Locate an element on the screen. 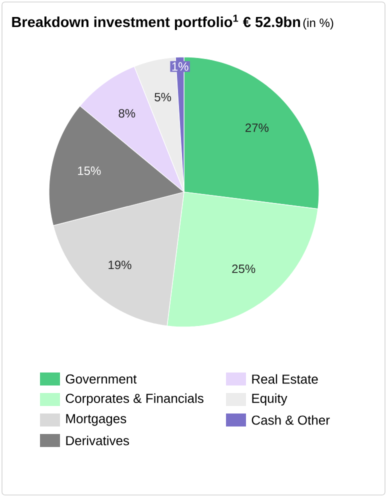 The height and width of the screenshot is (497, 387). data-label: 8% is located at coordinates (127, 113).